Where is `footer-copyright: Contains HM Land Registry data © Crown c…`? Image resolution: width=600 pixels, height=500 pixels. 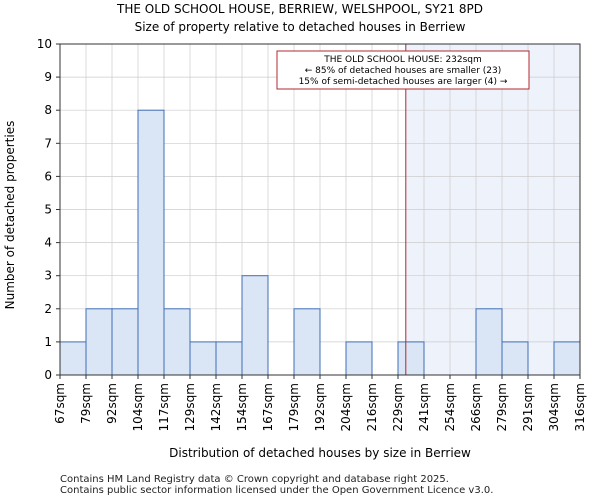 footer-copyright: Contains HM Land Registry data © Crown c… is located at coordinates (254, 479).